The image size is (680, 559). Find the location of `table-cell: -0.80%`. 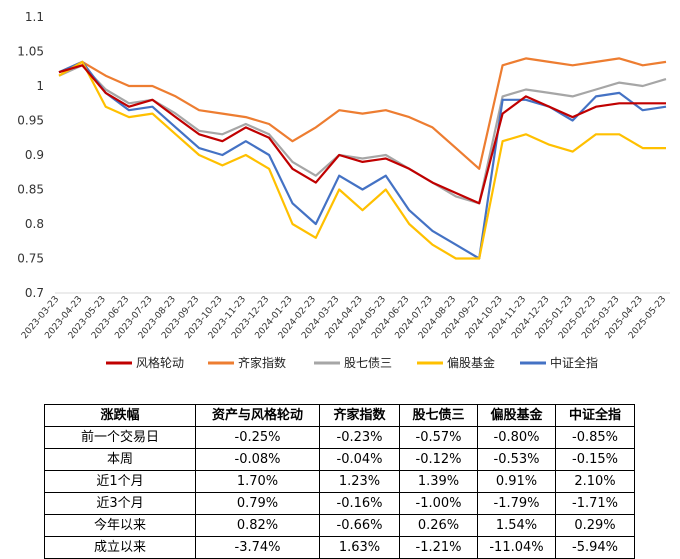

table-cell: -0.80% is located at coordinates (516, 437).